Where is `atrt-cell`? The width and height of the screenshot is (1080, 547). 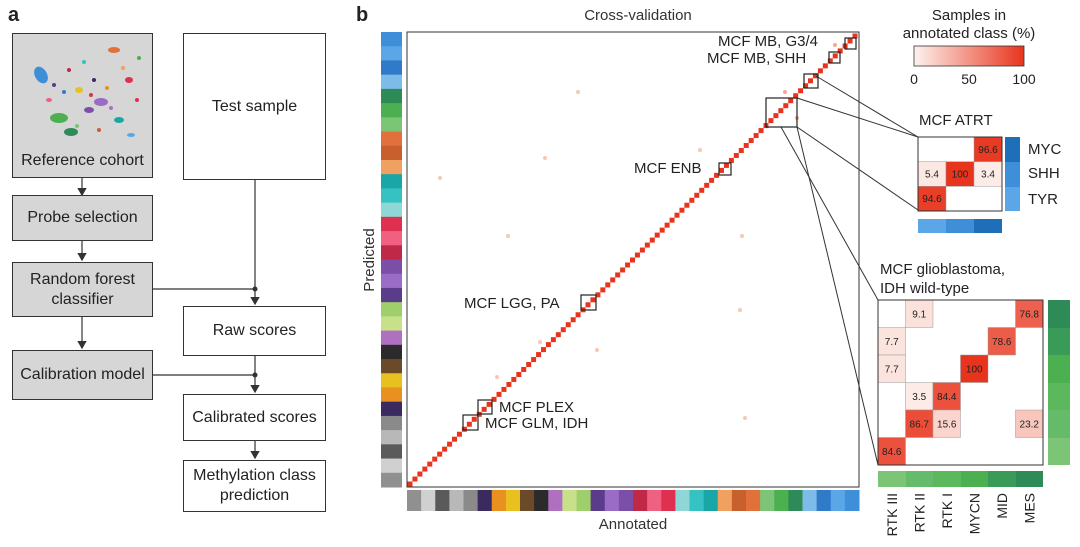 atrt-cell is located at coordinates (988, 174).